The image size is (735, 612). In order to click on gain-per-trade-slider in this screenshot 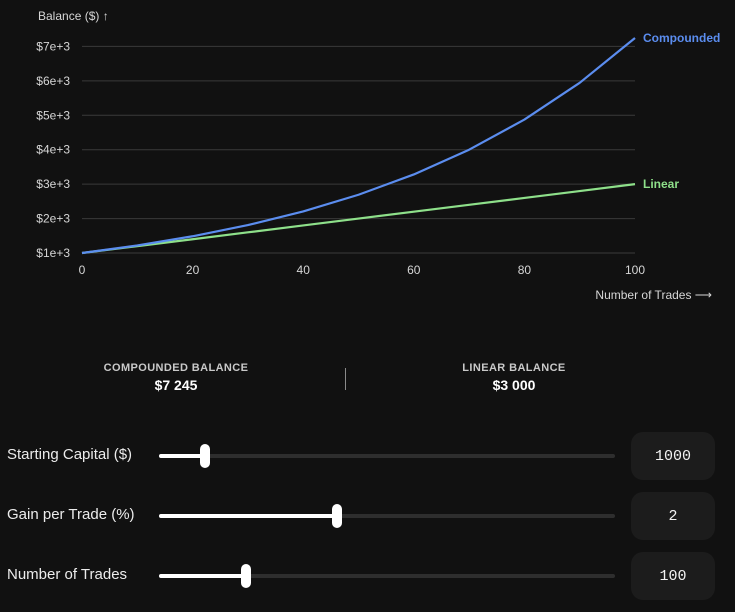, I will do `click(387, 516)`.